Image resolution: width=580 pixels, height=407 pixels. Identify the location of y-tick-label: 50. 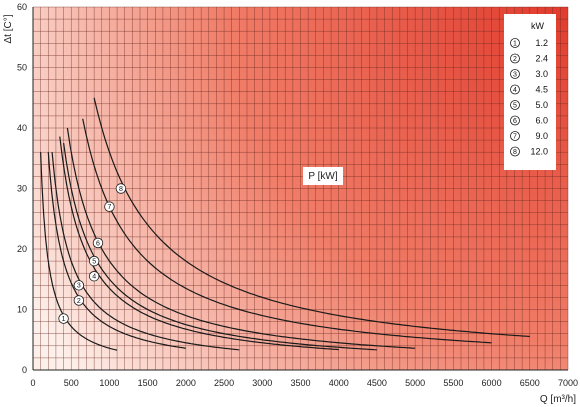
(22, 68).